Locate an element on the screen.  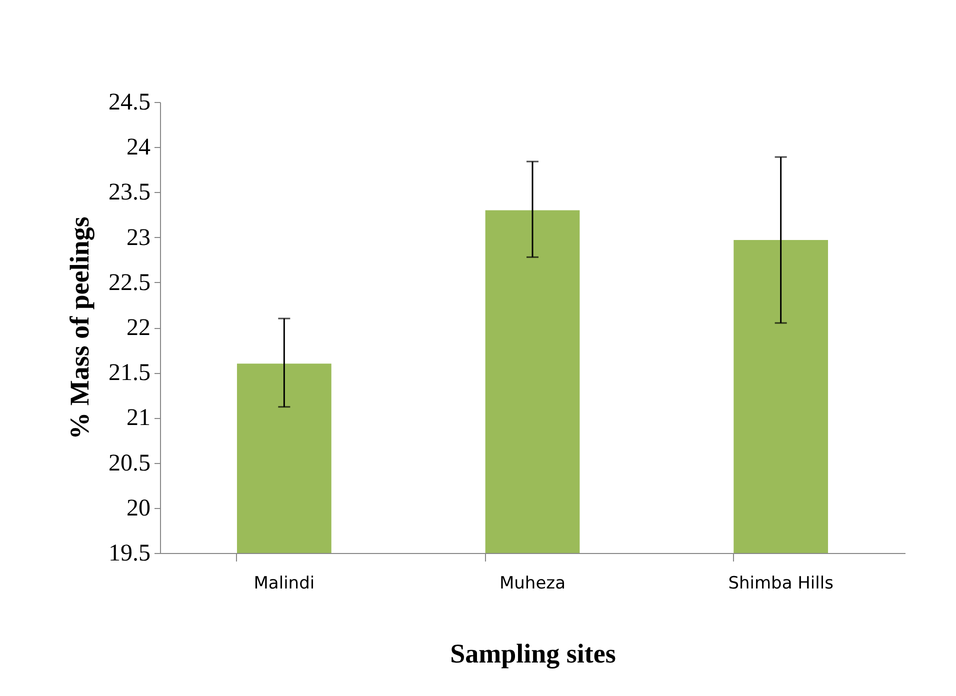
y-tick-label: 24.5 is located at coordinates (129, 103).